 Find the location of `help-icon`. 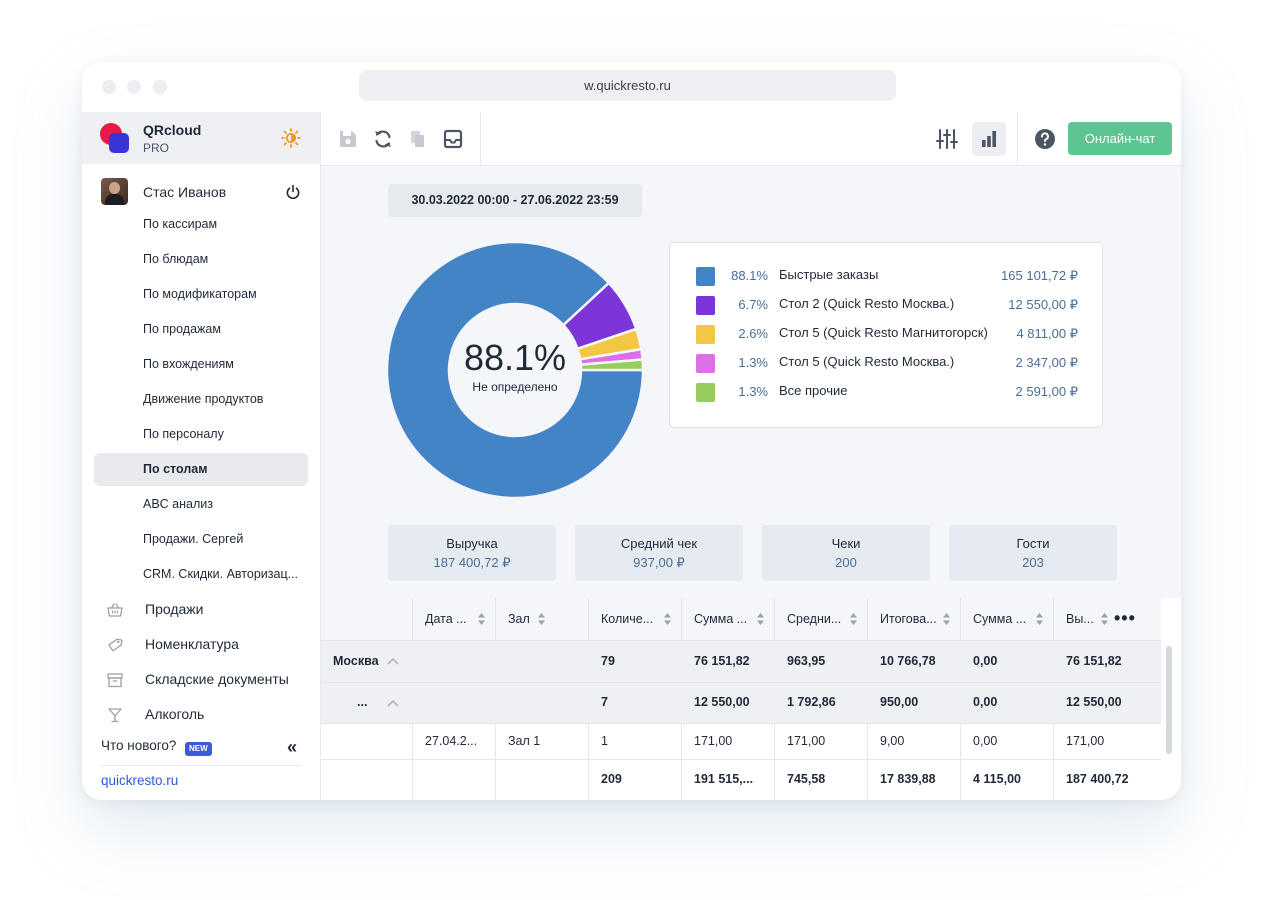

help-icon is located at coordinates (1045, 139).